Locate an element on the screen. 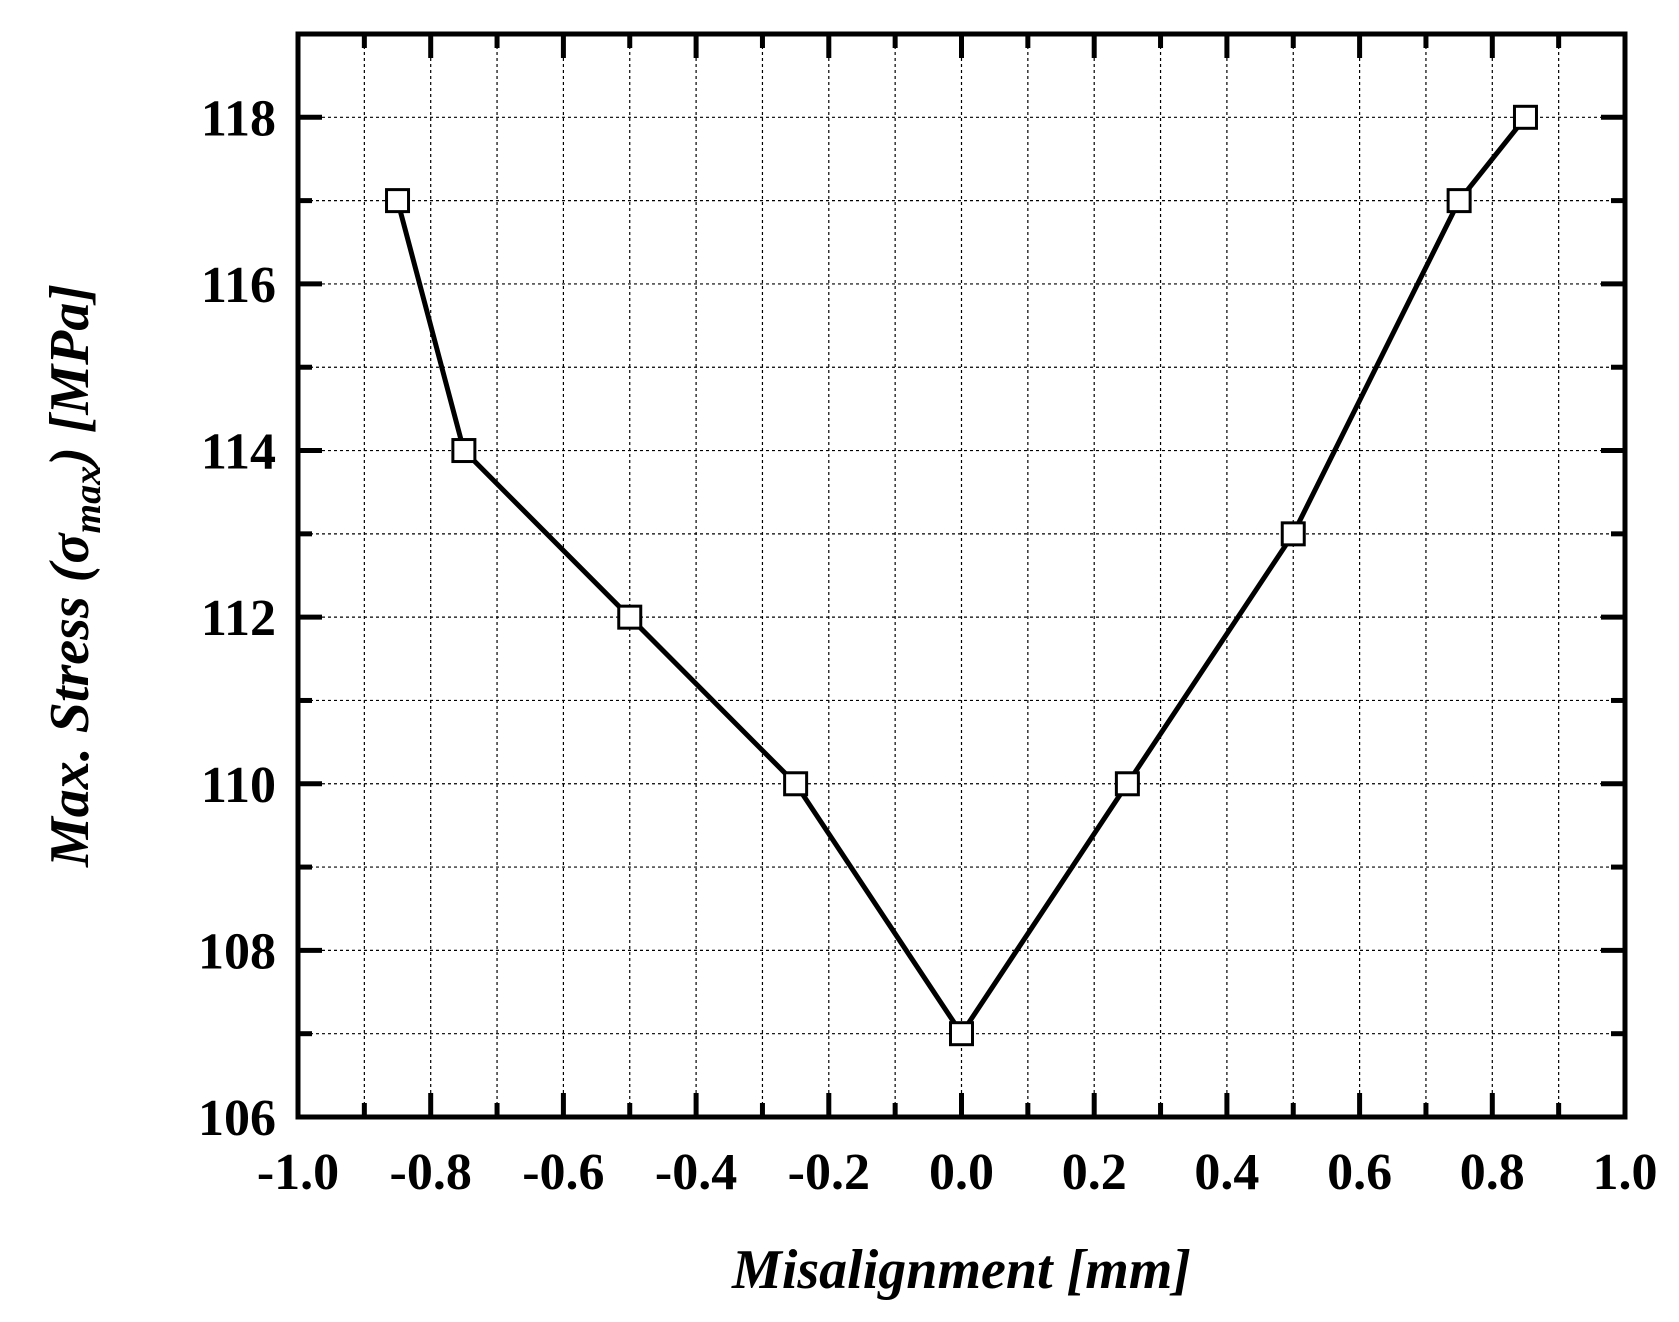 The image size is (1679, 1322). y-axis-title-subscript: max is located at coordinates (88, 500).